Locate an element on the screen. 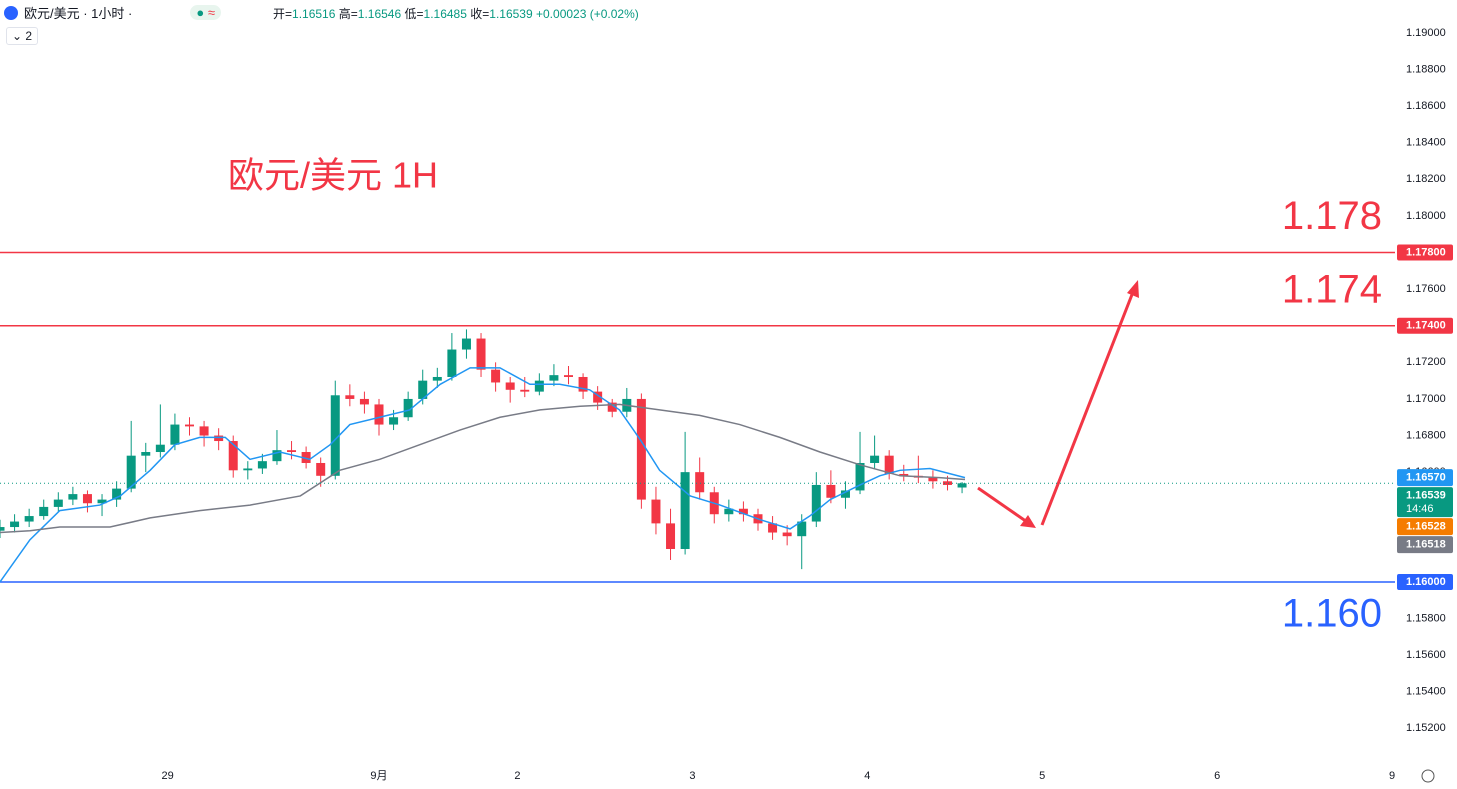  y-tick-label: 1.19000 is located at coordinates (1426, 33).